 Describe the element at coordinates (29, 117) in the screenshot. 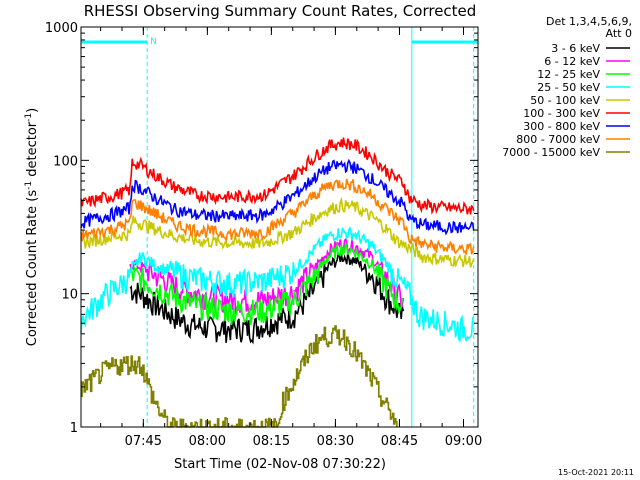

I see `y-axis-label-exp2: -1` at that location.